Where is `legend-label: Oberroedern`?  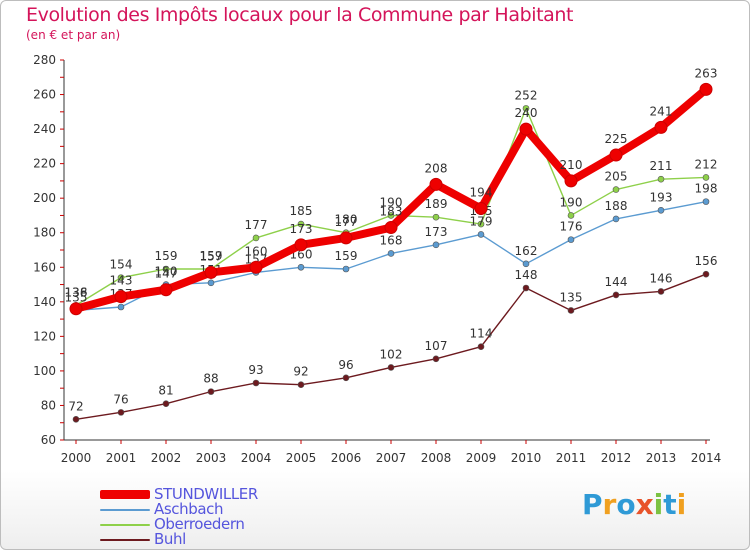 legend-label: Oberroedern is located at coordinates (199, 524).